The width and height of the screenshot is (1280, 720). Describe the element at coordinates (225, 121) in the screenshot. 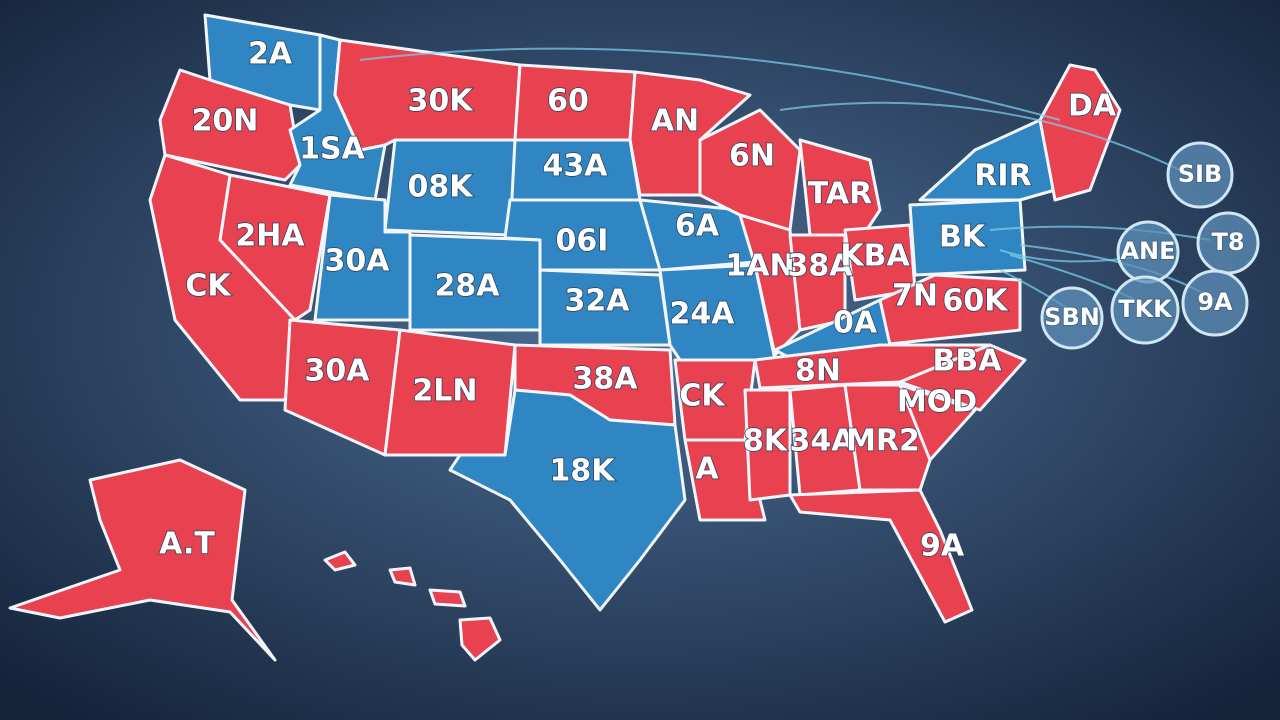

I see `state-label: 20N` at that location.